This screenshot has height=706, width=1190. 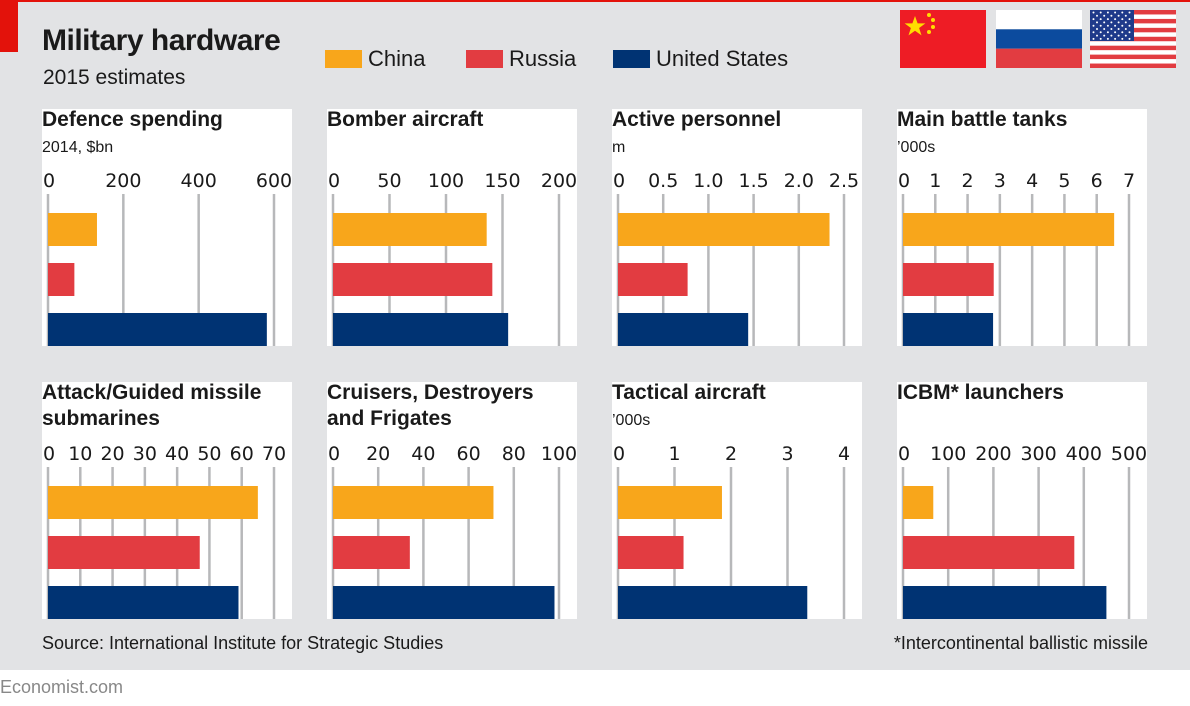 I want to click on bar-chart: 0 100 200 300 400 500, so click(x=1022, y=531).